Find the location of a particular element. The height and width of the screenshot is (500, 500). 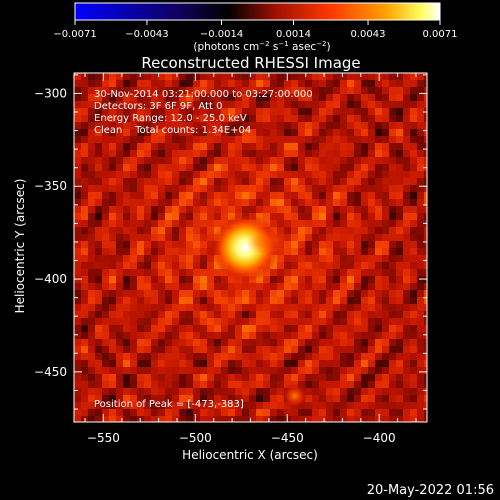

annotation-clean-counts: Clean Total counts: 1.34E+04 is located at coordinates (172, 130).